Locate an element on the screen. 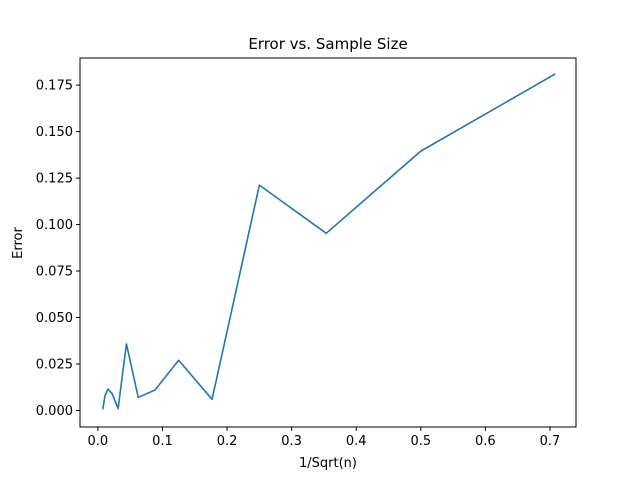 This screenshot has width=640, height=480. y-tick-label: 0.050 is located at coordinates (54, 318).